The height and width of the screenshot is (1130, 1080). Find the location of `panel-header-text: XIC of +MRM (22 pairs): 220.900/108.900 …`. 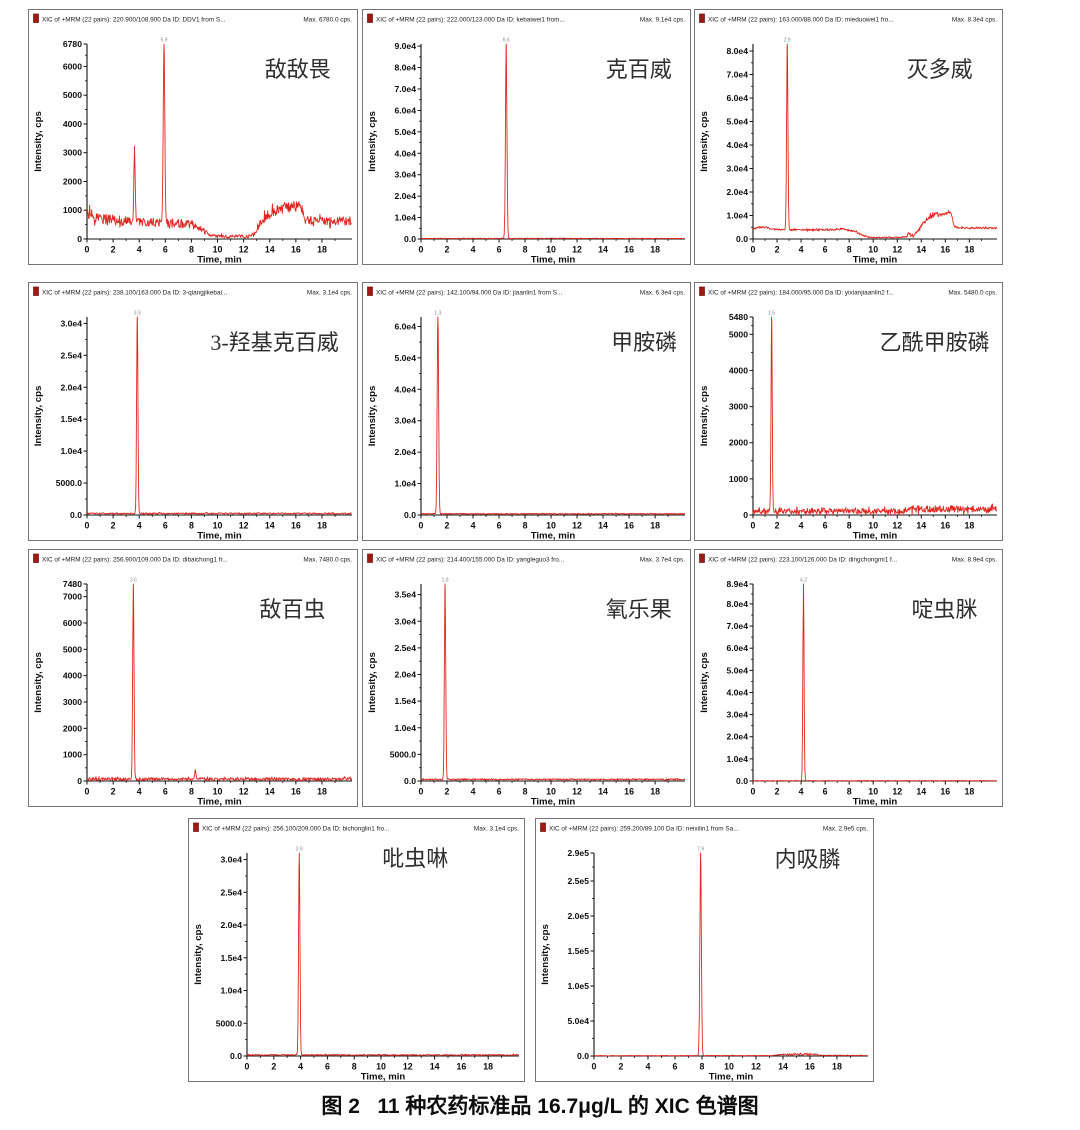

panel-header-text: XIC of +MRM (22 pairs): 220.900/108.900 … is located at coordinates (134, 20).